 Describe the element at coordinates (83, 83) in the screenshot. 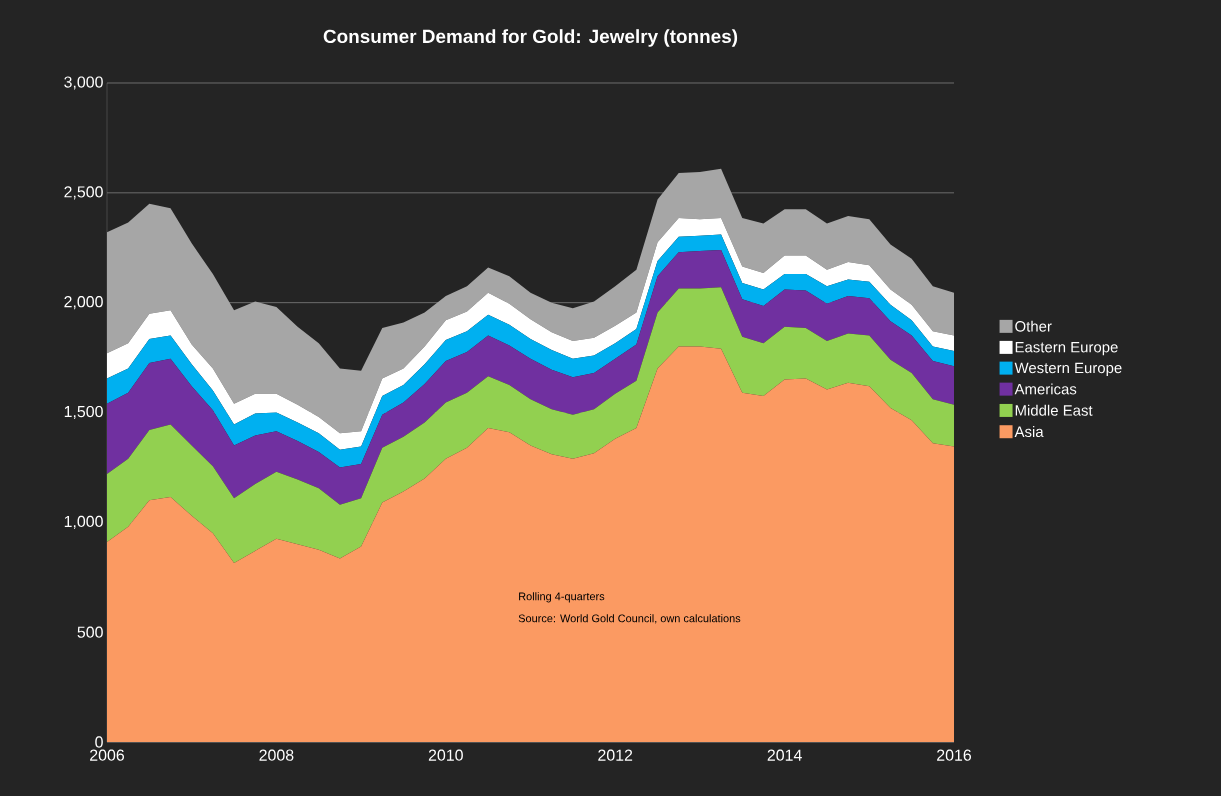

I see `y-tick-label: 3,000` at that location.